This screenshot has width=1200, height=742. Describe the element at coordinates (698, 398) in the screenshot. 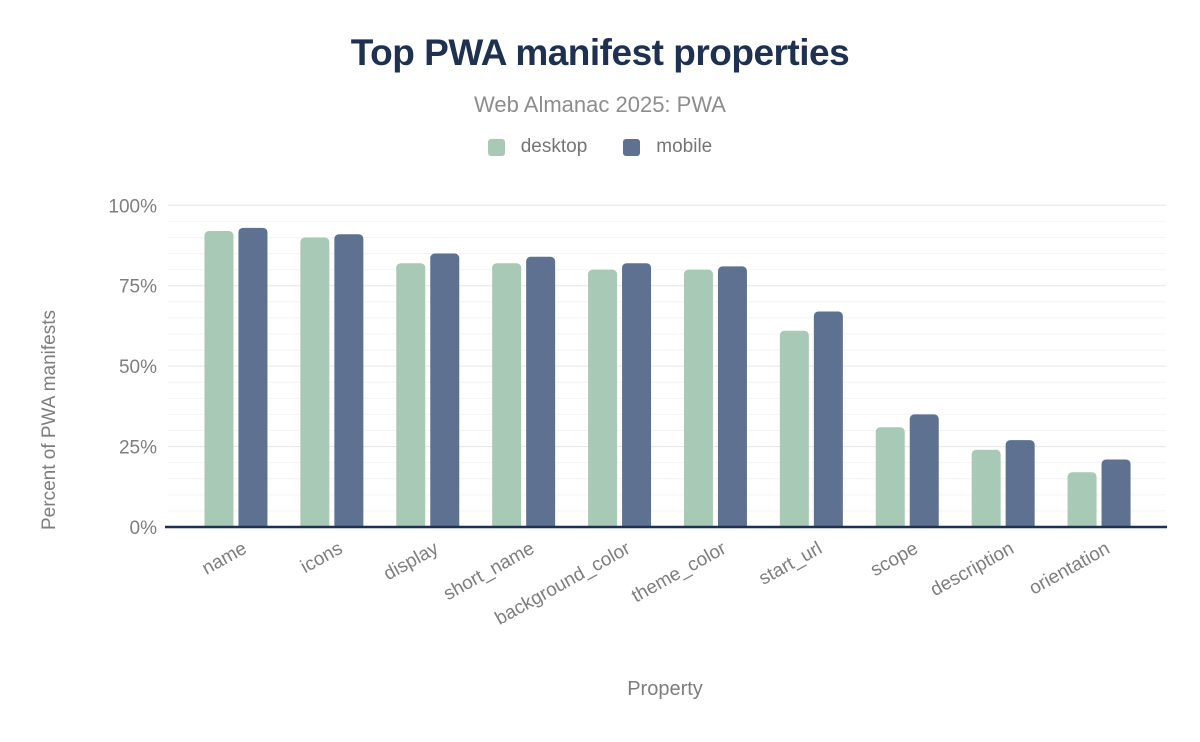

I see `bar-desktop-theme_color` at that location.